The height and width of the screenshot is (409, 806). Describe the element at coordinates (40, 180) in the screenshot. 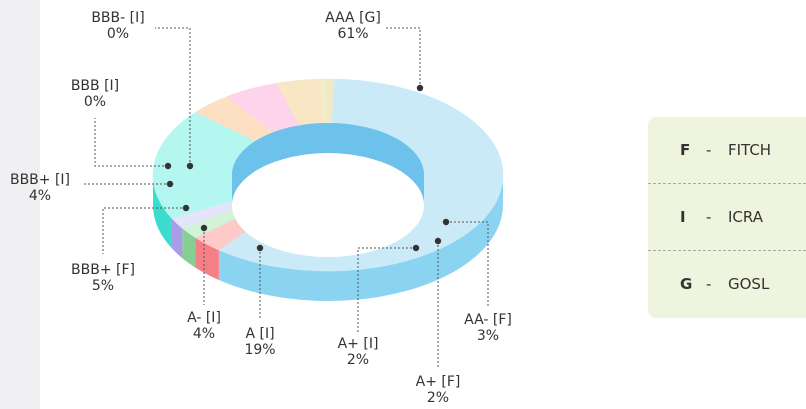

I see `slice-label: BBB+ [I]` at that location.